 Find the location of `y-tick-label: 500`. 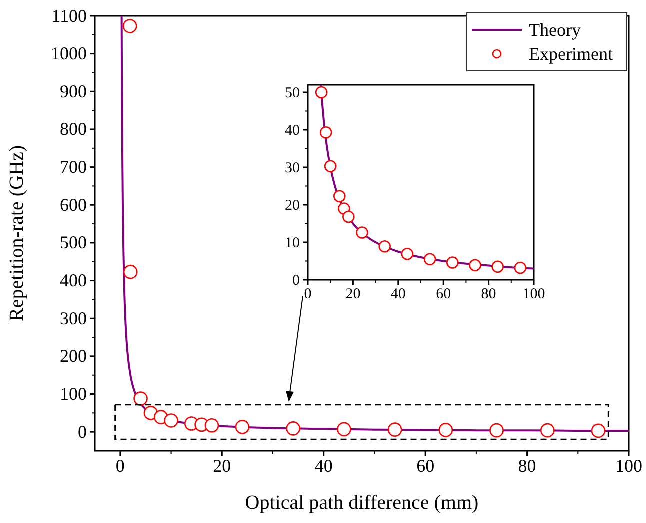

y-tick-label: 500 is located at coordinates (73, 242).